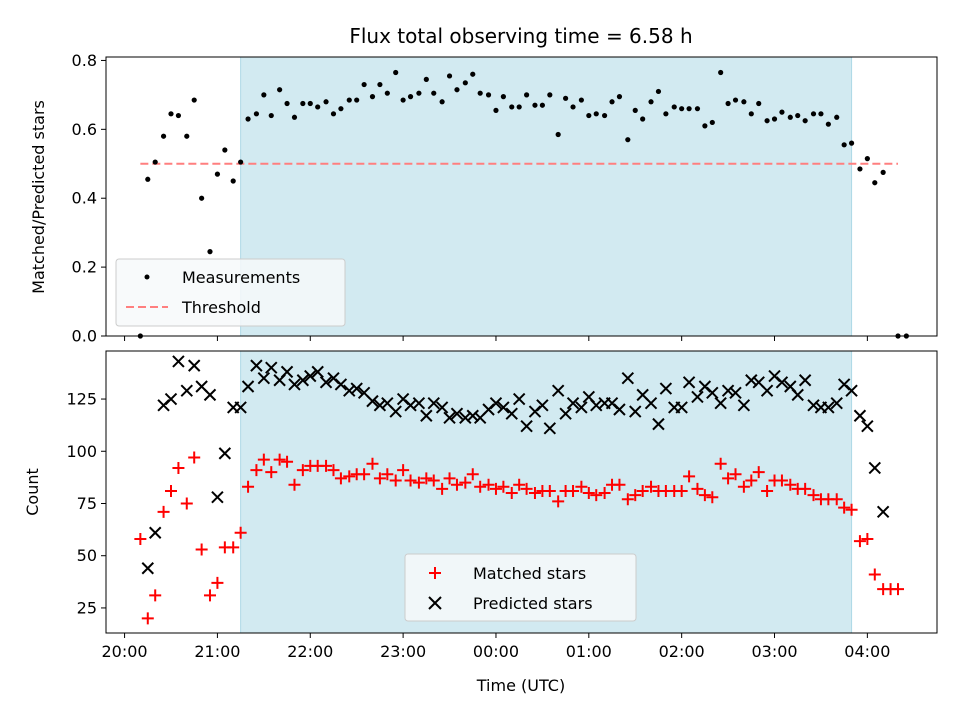 This screenshot has width=960, height=724. Describe the element at coordinates (81, 399) in the screenshot. I see `bottom-y-tick-label: 125` at that location.